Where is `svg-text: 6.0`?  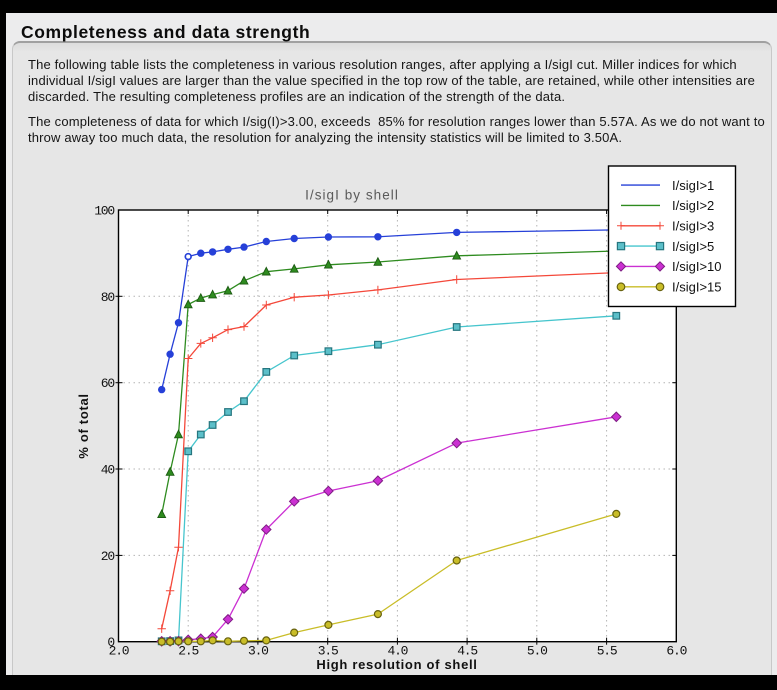 svg-text: 6.0 is located at coordinates (676, 651).